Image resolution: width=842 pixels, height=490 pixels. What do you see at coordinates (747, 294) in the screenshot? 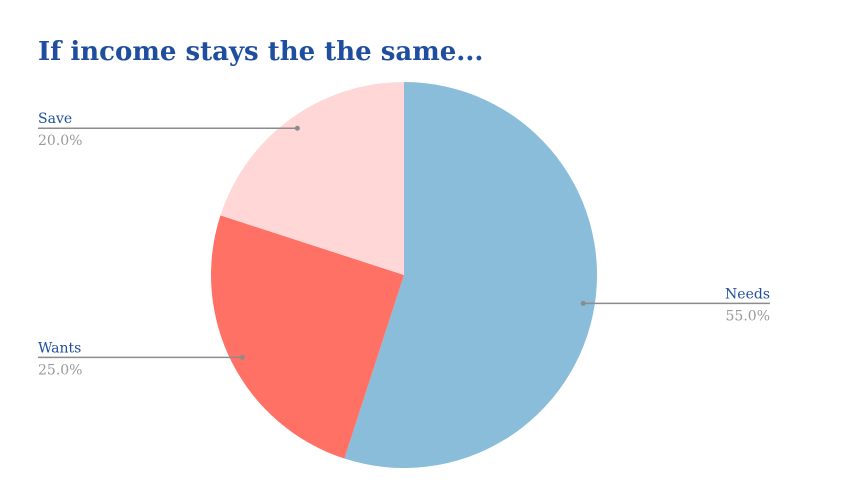
I see `slice-label-needs: Needs` at bounding box center [747, 294].